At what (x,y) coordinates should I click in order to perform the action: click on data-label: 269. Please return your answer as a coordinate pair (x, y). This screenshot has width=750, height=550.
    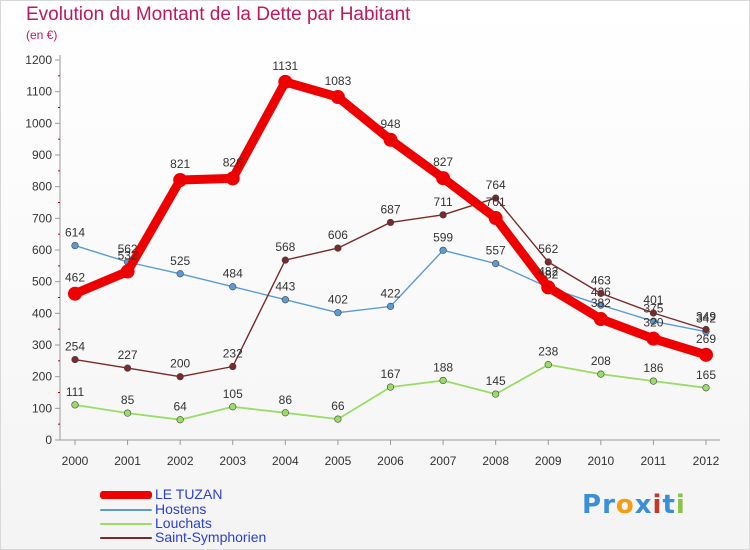
    Looking at the image, I should click on (706, 339).